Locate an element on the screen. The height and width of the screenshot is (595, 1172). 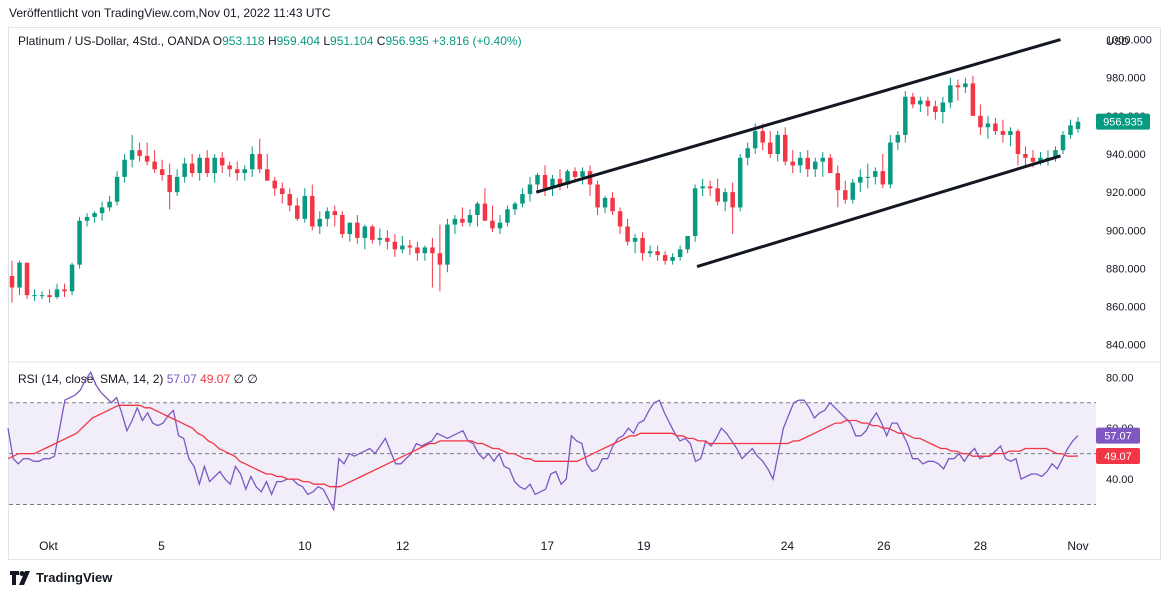
change-value: +3.816 (+0.40%) is located at coordinates (477, 41).